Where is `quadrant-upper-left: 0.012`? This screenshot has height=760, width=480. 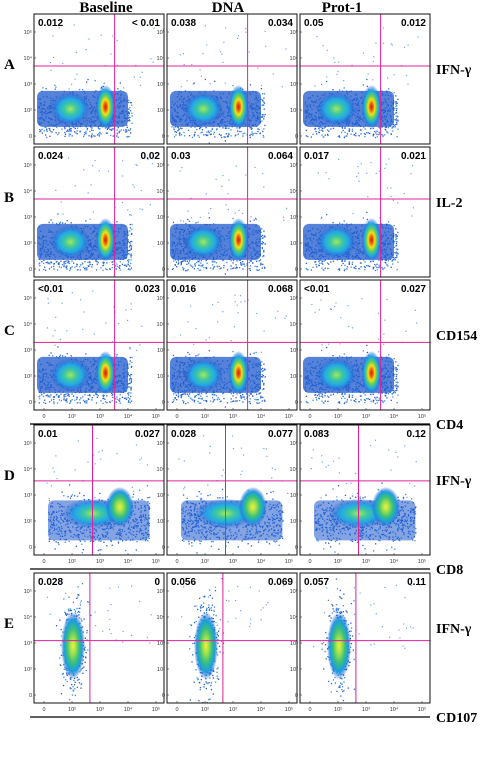 quadrant-upper-left: 0.012 is located at coordinates (50, 23).